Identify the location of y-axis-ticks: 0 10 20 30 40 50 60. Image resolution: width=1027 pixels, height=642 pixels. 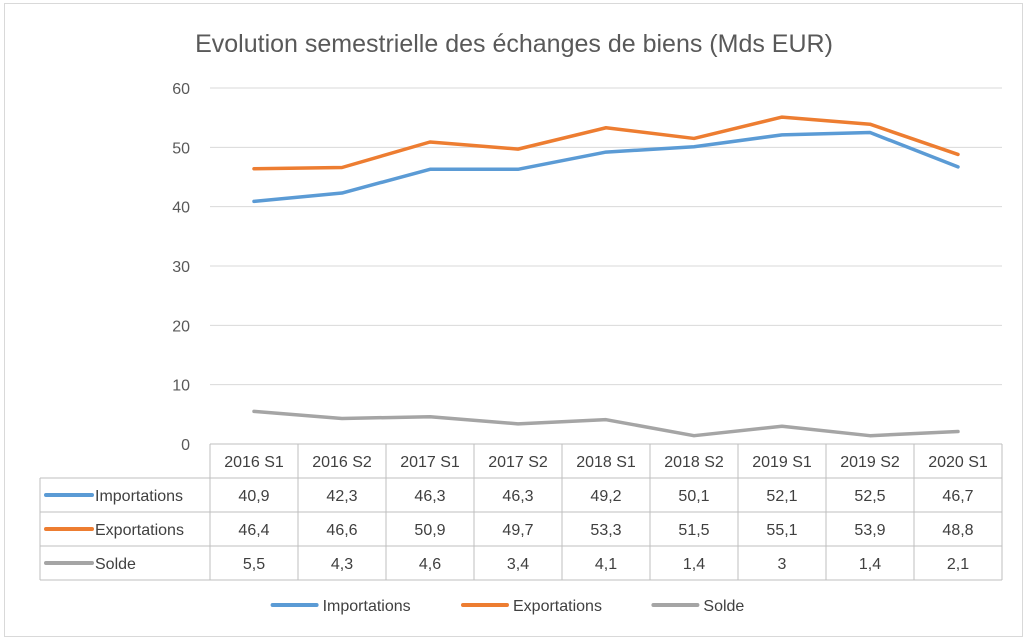
(181, 267).